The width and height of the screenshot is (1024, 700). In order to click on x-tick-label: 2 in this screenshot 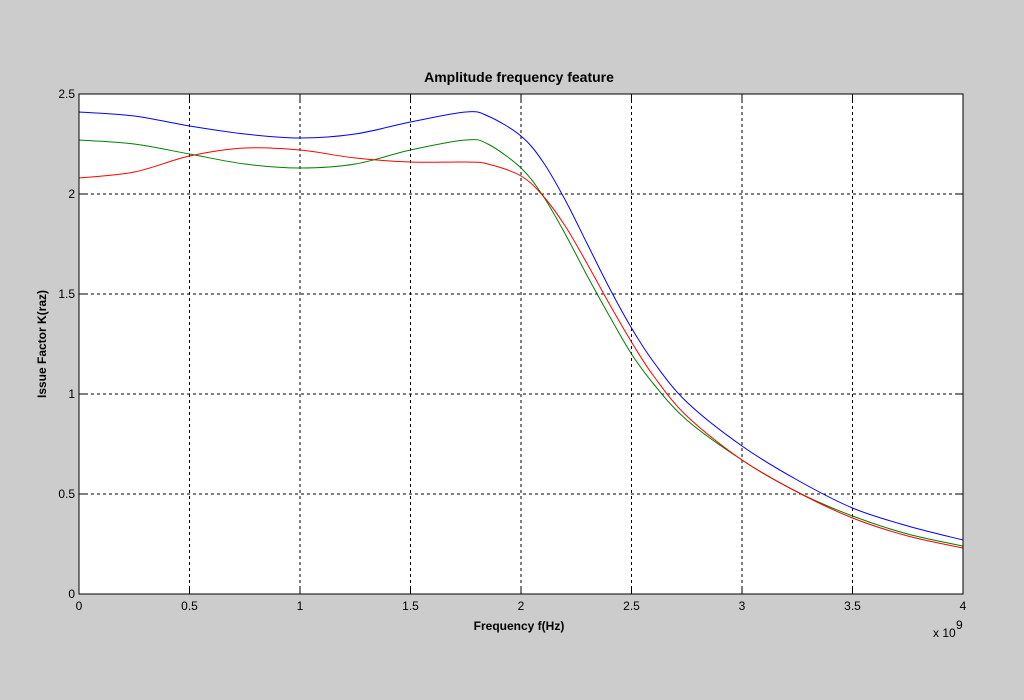, I will do `click(521, 606)`.